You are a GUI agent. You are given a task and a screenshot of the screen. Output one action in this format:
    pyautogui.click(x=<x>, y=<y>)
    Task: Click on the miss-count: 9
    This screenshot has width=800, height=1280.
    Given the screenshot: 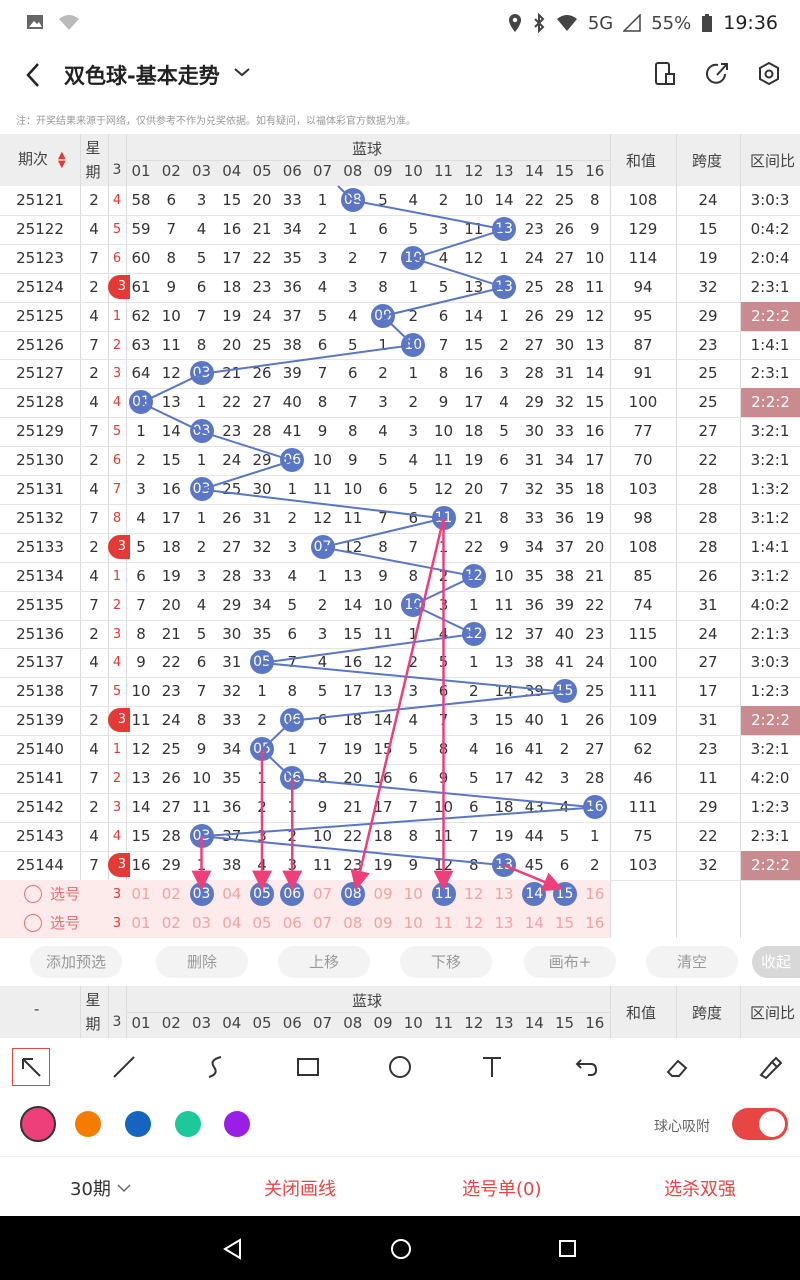 What is the action you would take?
    pyautogui.click(x=443, y=402)
    